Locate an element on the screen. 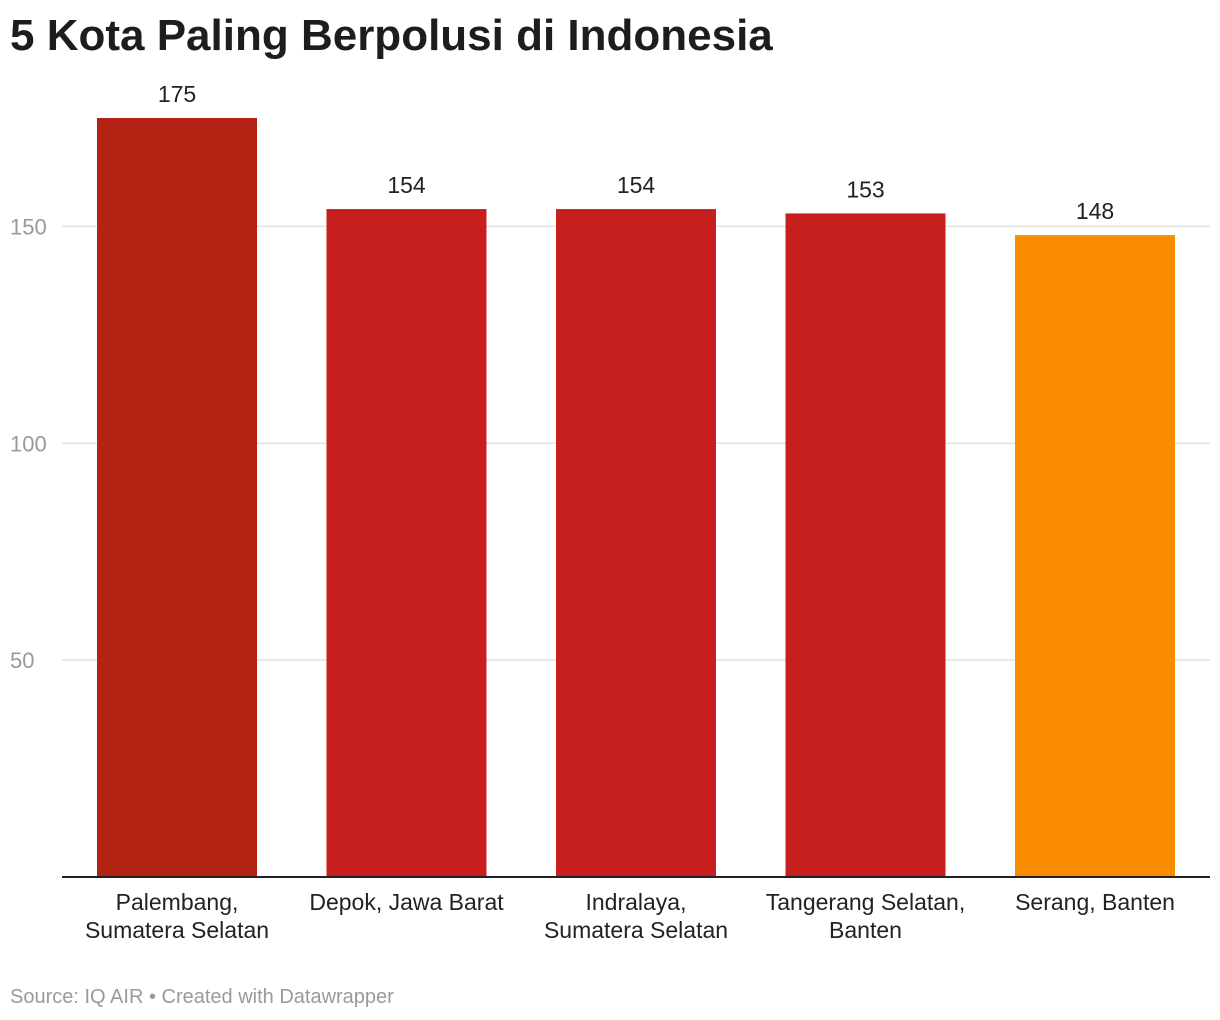  y-tick-label: 50 is located at coordinates (22, 660).